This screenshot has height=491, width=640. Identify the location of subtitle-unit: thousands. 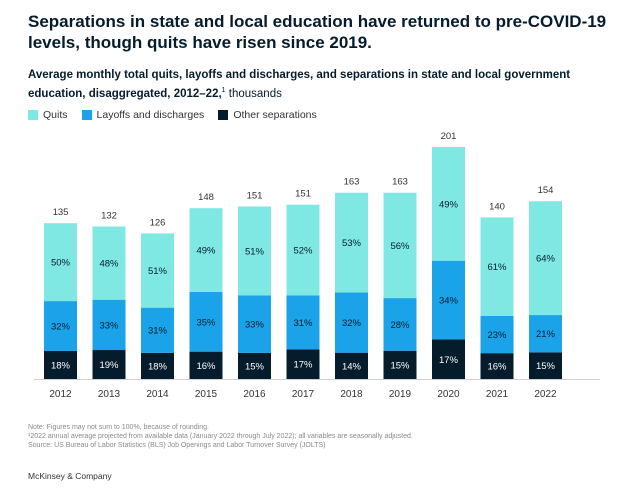
(253, 93).